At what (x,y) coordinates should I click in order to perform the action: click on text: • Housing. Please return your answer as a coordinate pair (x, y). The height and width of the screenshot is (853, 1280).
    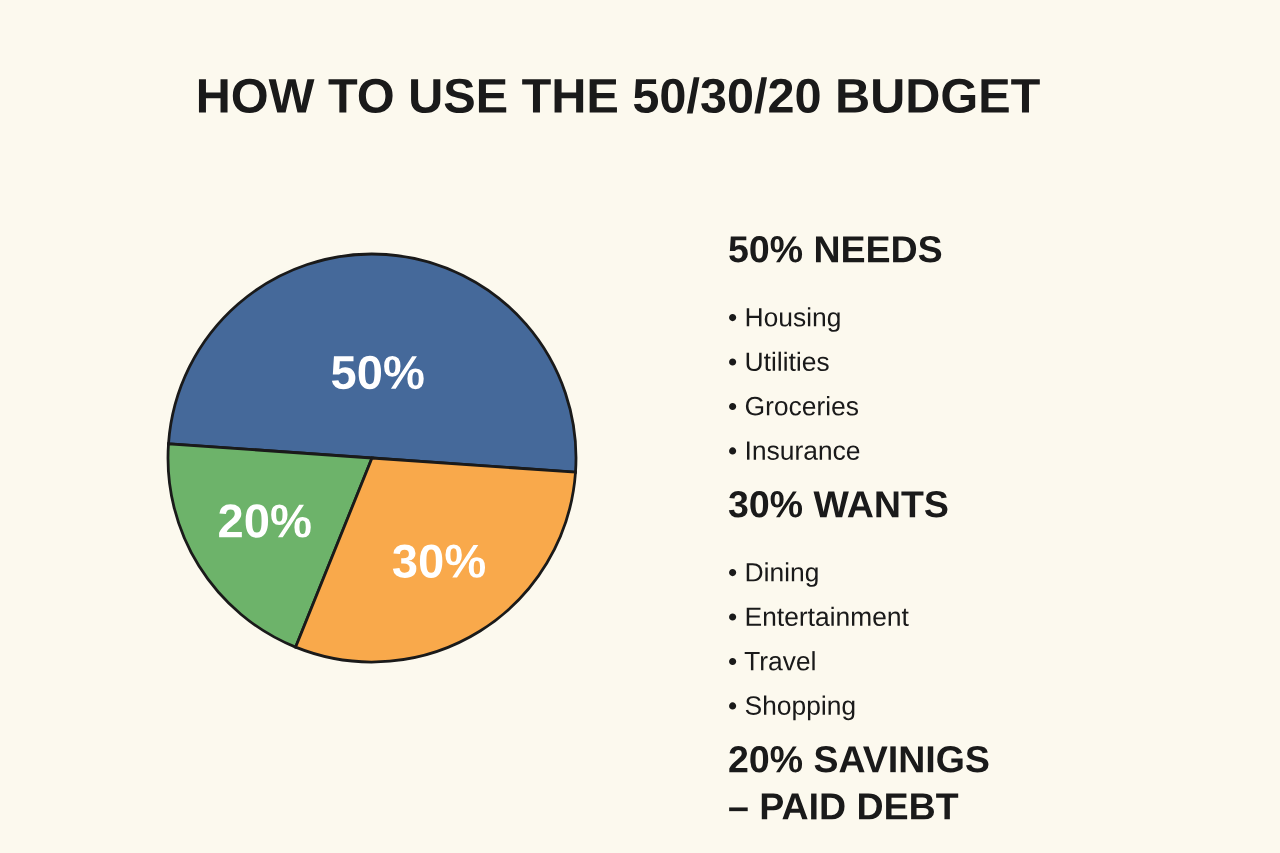
    Looking at the image, I should click on (784, 319).